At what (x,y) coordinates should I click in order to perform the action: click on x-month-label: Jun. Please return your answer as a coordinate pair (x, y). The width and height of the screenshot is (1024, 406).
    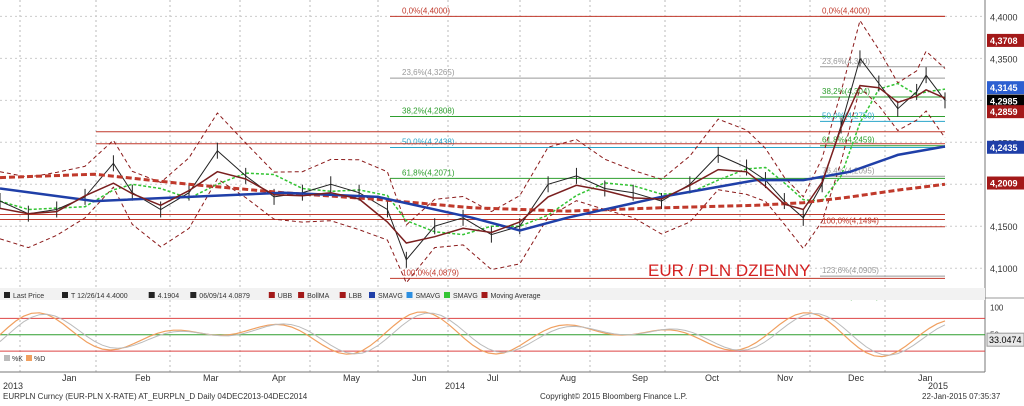
    Looking at the image, I should click on (419, 378).